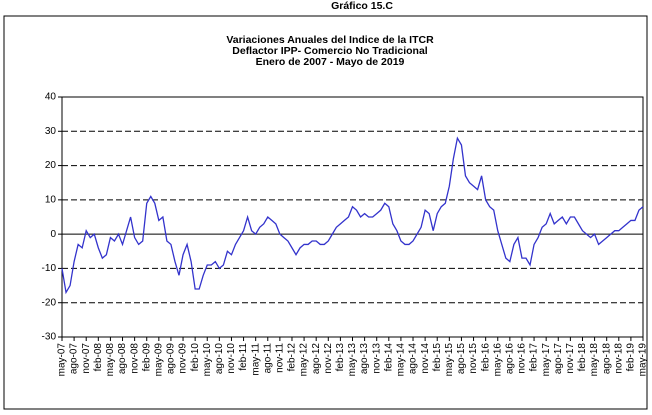 This screenshot has width=652, height=415. I want to click on x-tick-label: feb-11, so click(243, 357).